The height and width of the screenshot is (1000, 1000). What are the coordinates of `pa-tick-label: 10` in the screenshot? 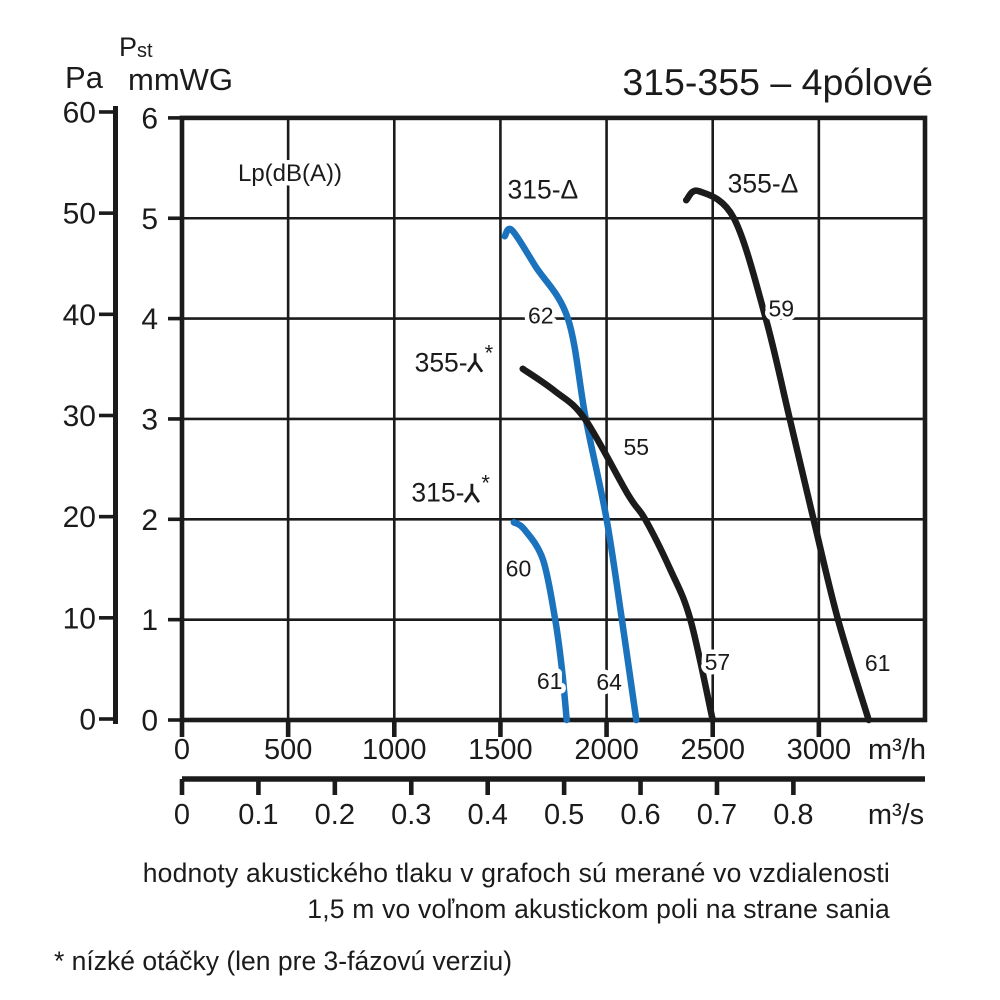 It's located at (79, 618).